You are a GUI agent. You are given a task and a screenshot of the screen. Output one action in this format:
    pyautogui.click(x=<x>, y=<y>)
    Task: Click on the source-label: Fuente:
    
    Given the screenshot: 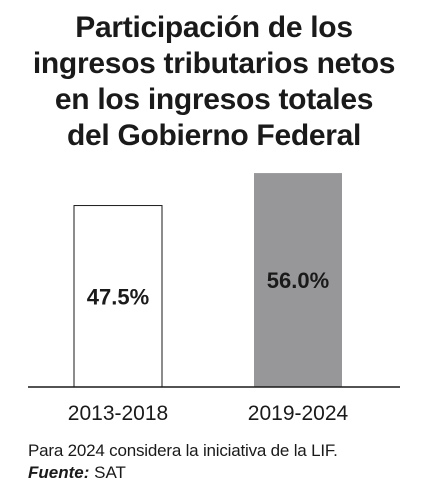 What is the action you would take?
    pyautogui.click(x=59, y=472)
    